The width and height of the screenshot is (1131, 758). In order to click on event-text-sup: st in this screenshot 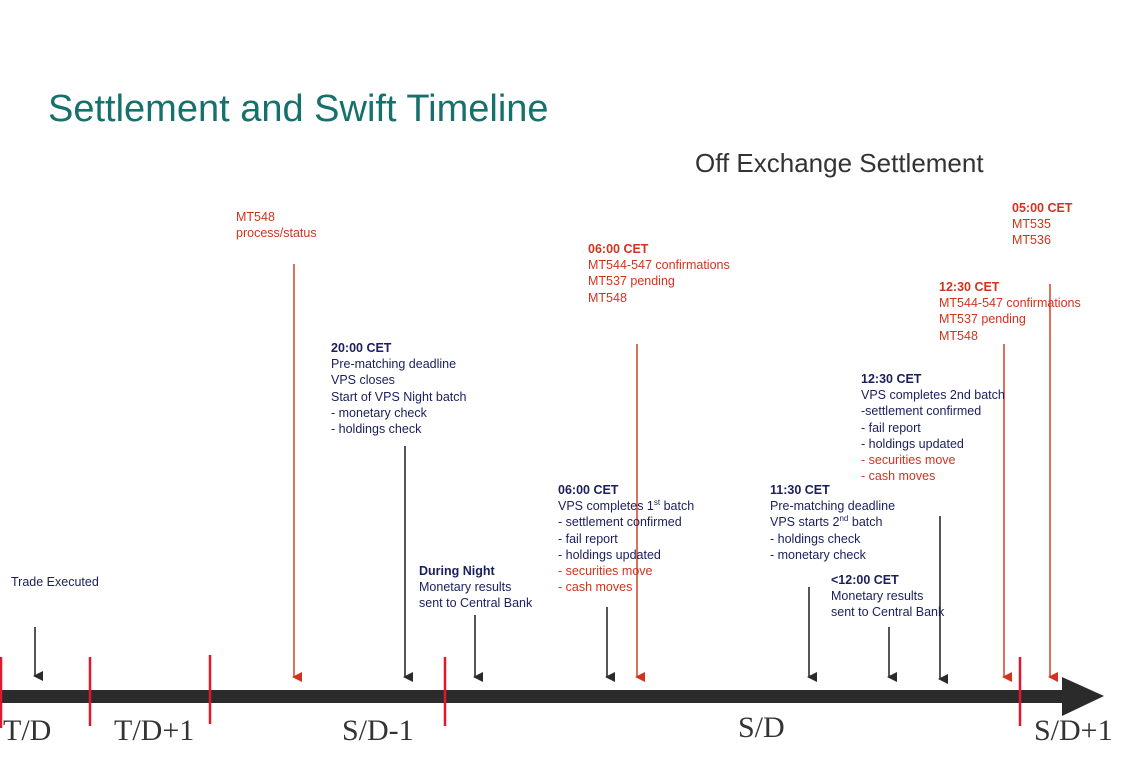, I will do `click(657, 503)`.